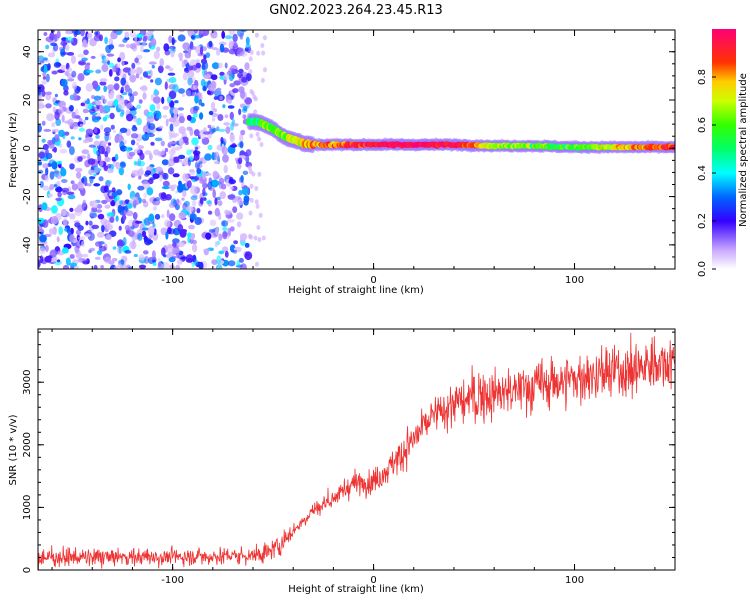 This screenshot has height=600, width=750. I want to click on colorbar-ticks: 0.0 0.2 0.4 0.6 0.8, so click(706, 173).